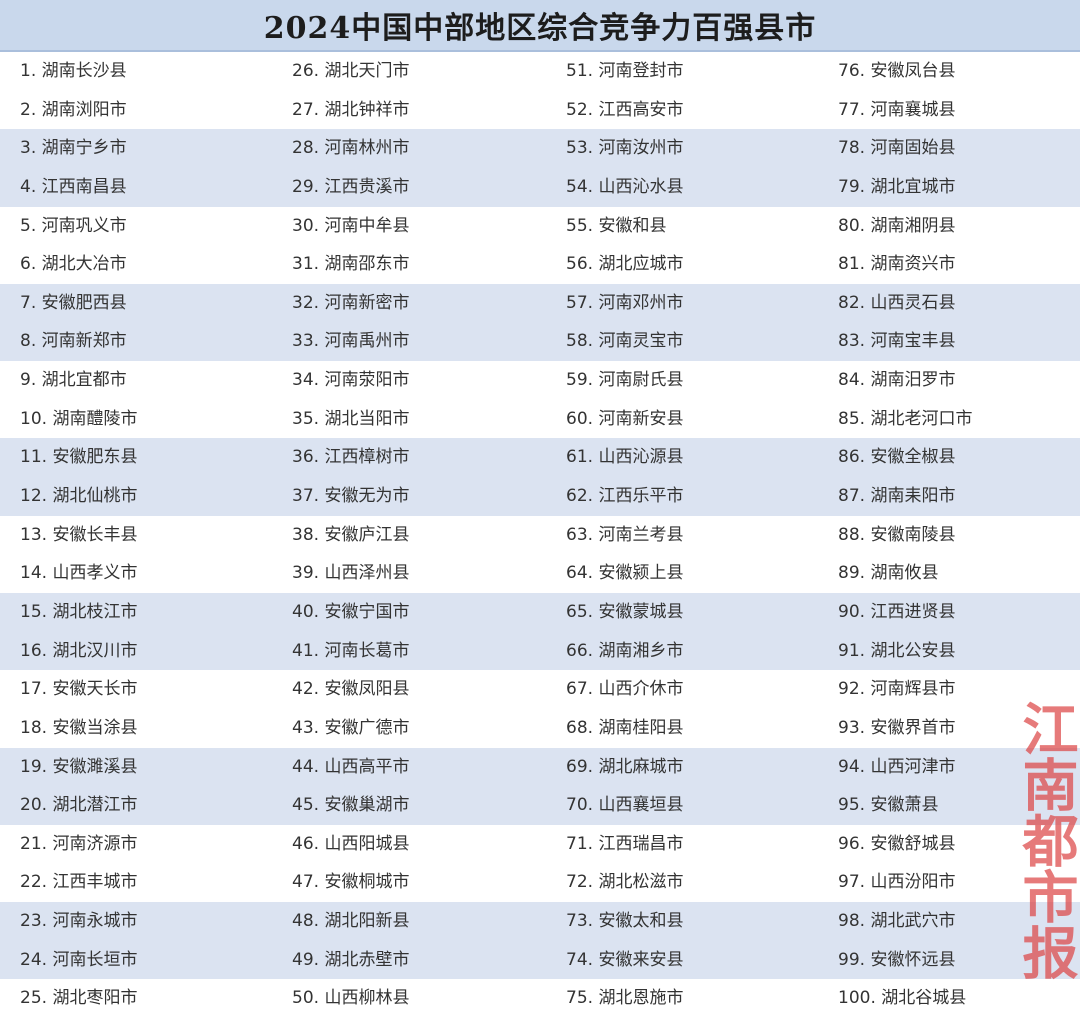  Describe the element at coordinates (351, 148) in the screenshot. I see `ranking-entry: 28. 河南林州市` at that location.